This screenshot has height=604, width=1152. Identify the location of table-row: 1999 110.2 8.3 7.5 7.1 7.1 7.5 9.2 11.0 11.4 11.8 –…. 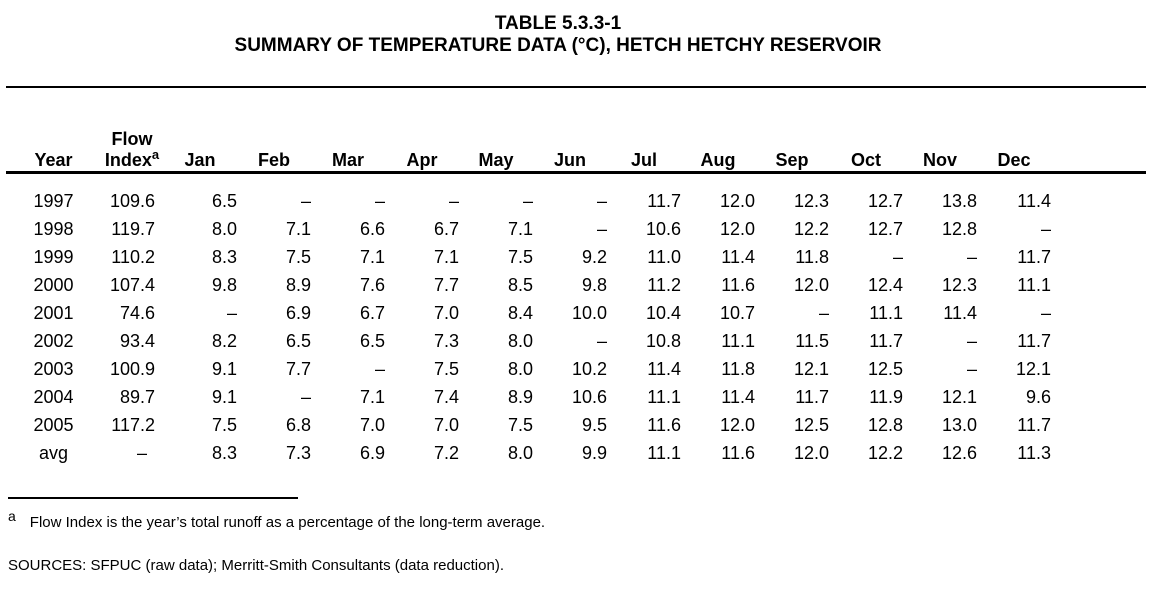
(528, 257).